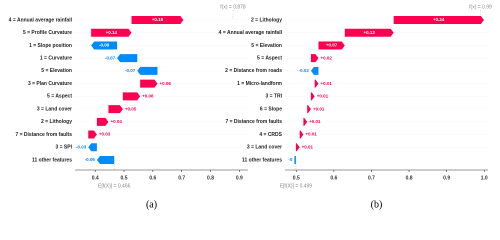 This screenshot has width=500, height=240. Describe the element at coordinates (290, 159) in the screenshot. I see `value-label: -0` at that location.